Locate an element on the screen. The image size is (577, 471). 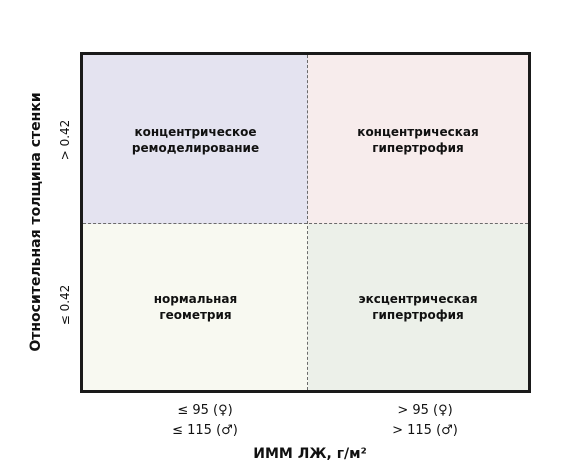
quadrant-label: концентрическое ремоделирование is located at coordinates (195, 140).